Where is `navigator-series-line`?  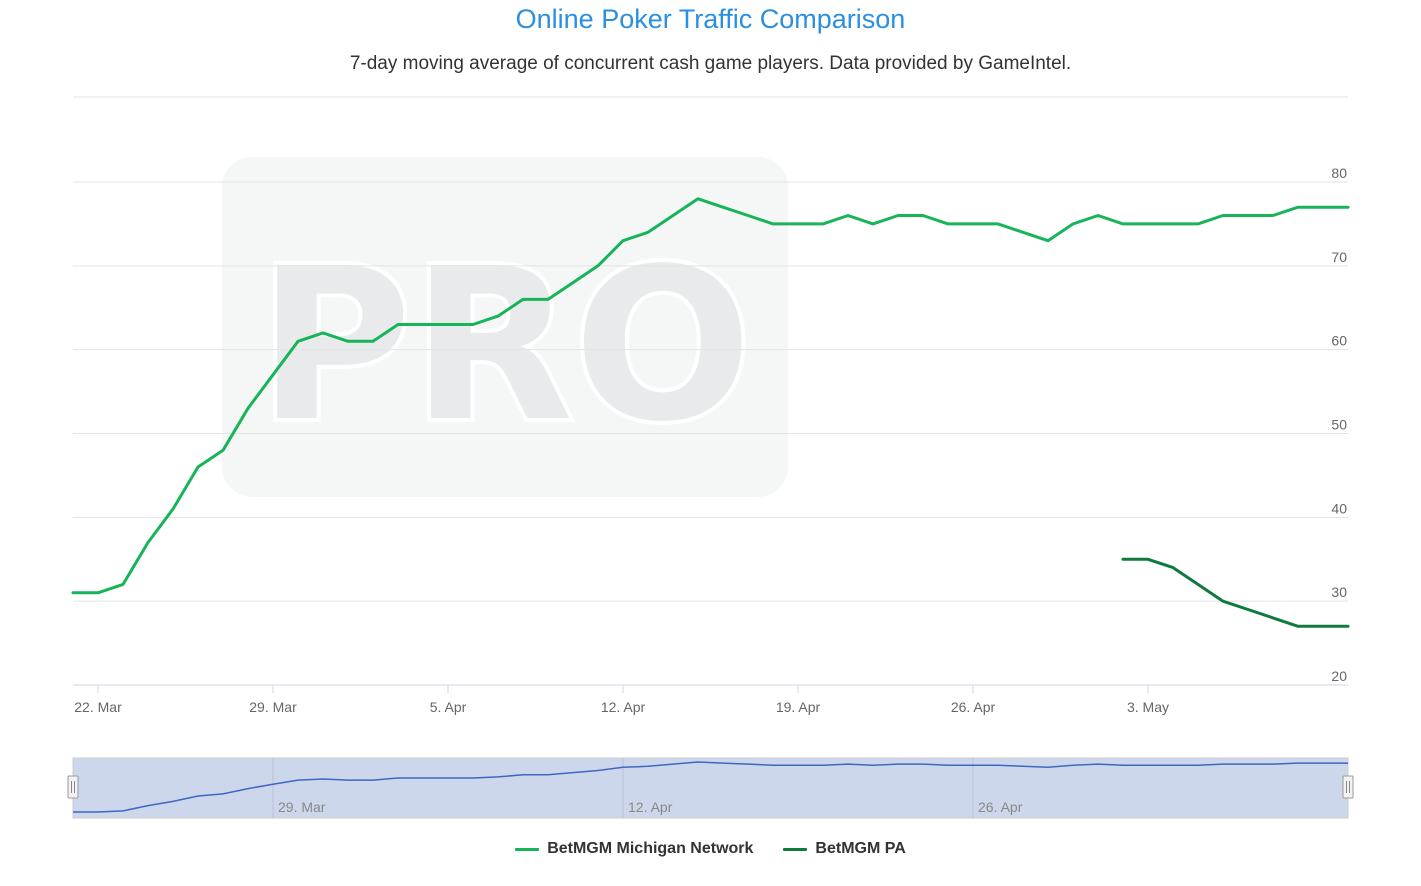
navigator-series-line is located at coordinates (710, 787).